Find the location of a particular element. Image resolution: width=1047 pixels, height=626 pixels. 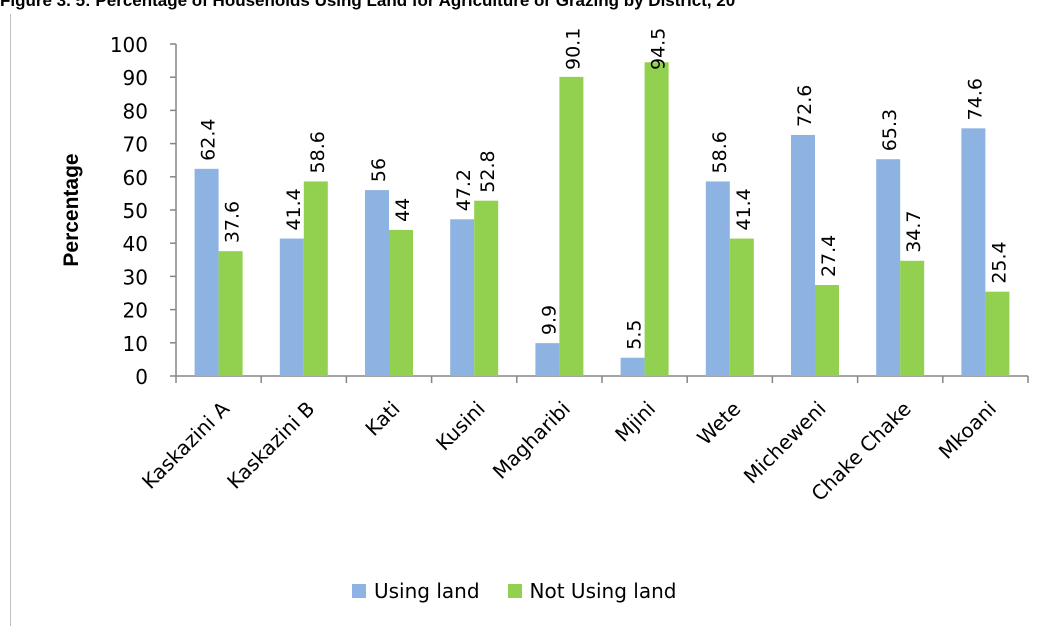

x-category-label: Mkoani is located at coordinates (967, 430).